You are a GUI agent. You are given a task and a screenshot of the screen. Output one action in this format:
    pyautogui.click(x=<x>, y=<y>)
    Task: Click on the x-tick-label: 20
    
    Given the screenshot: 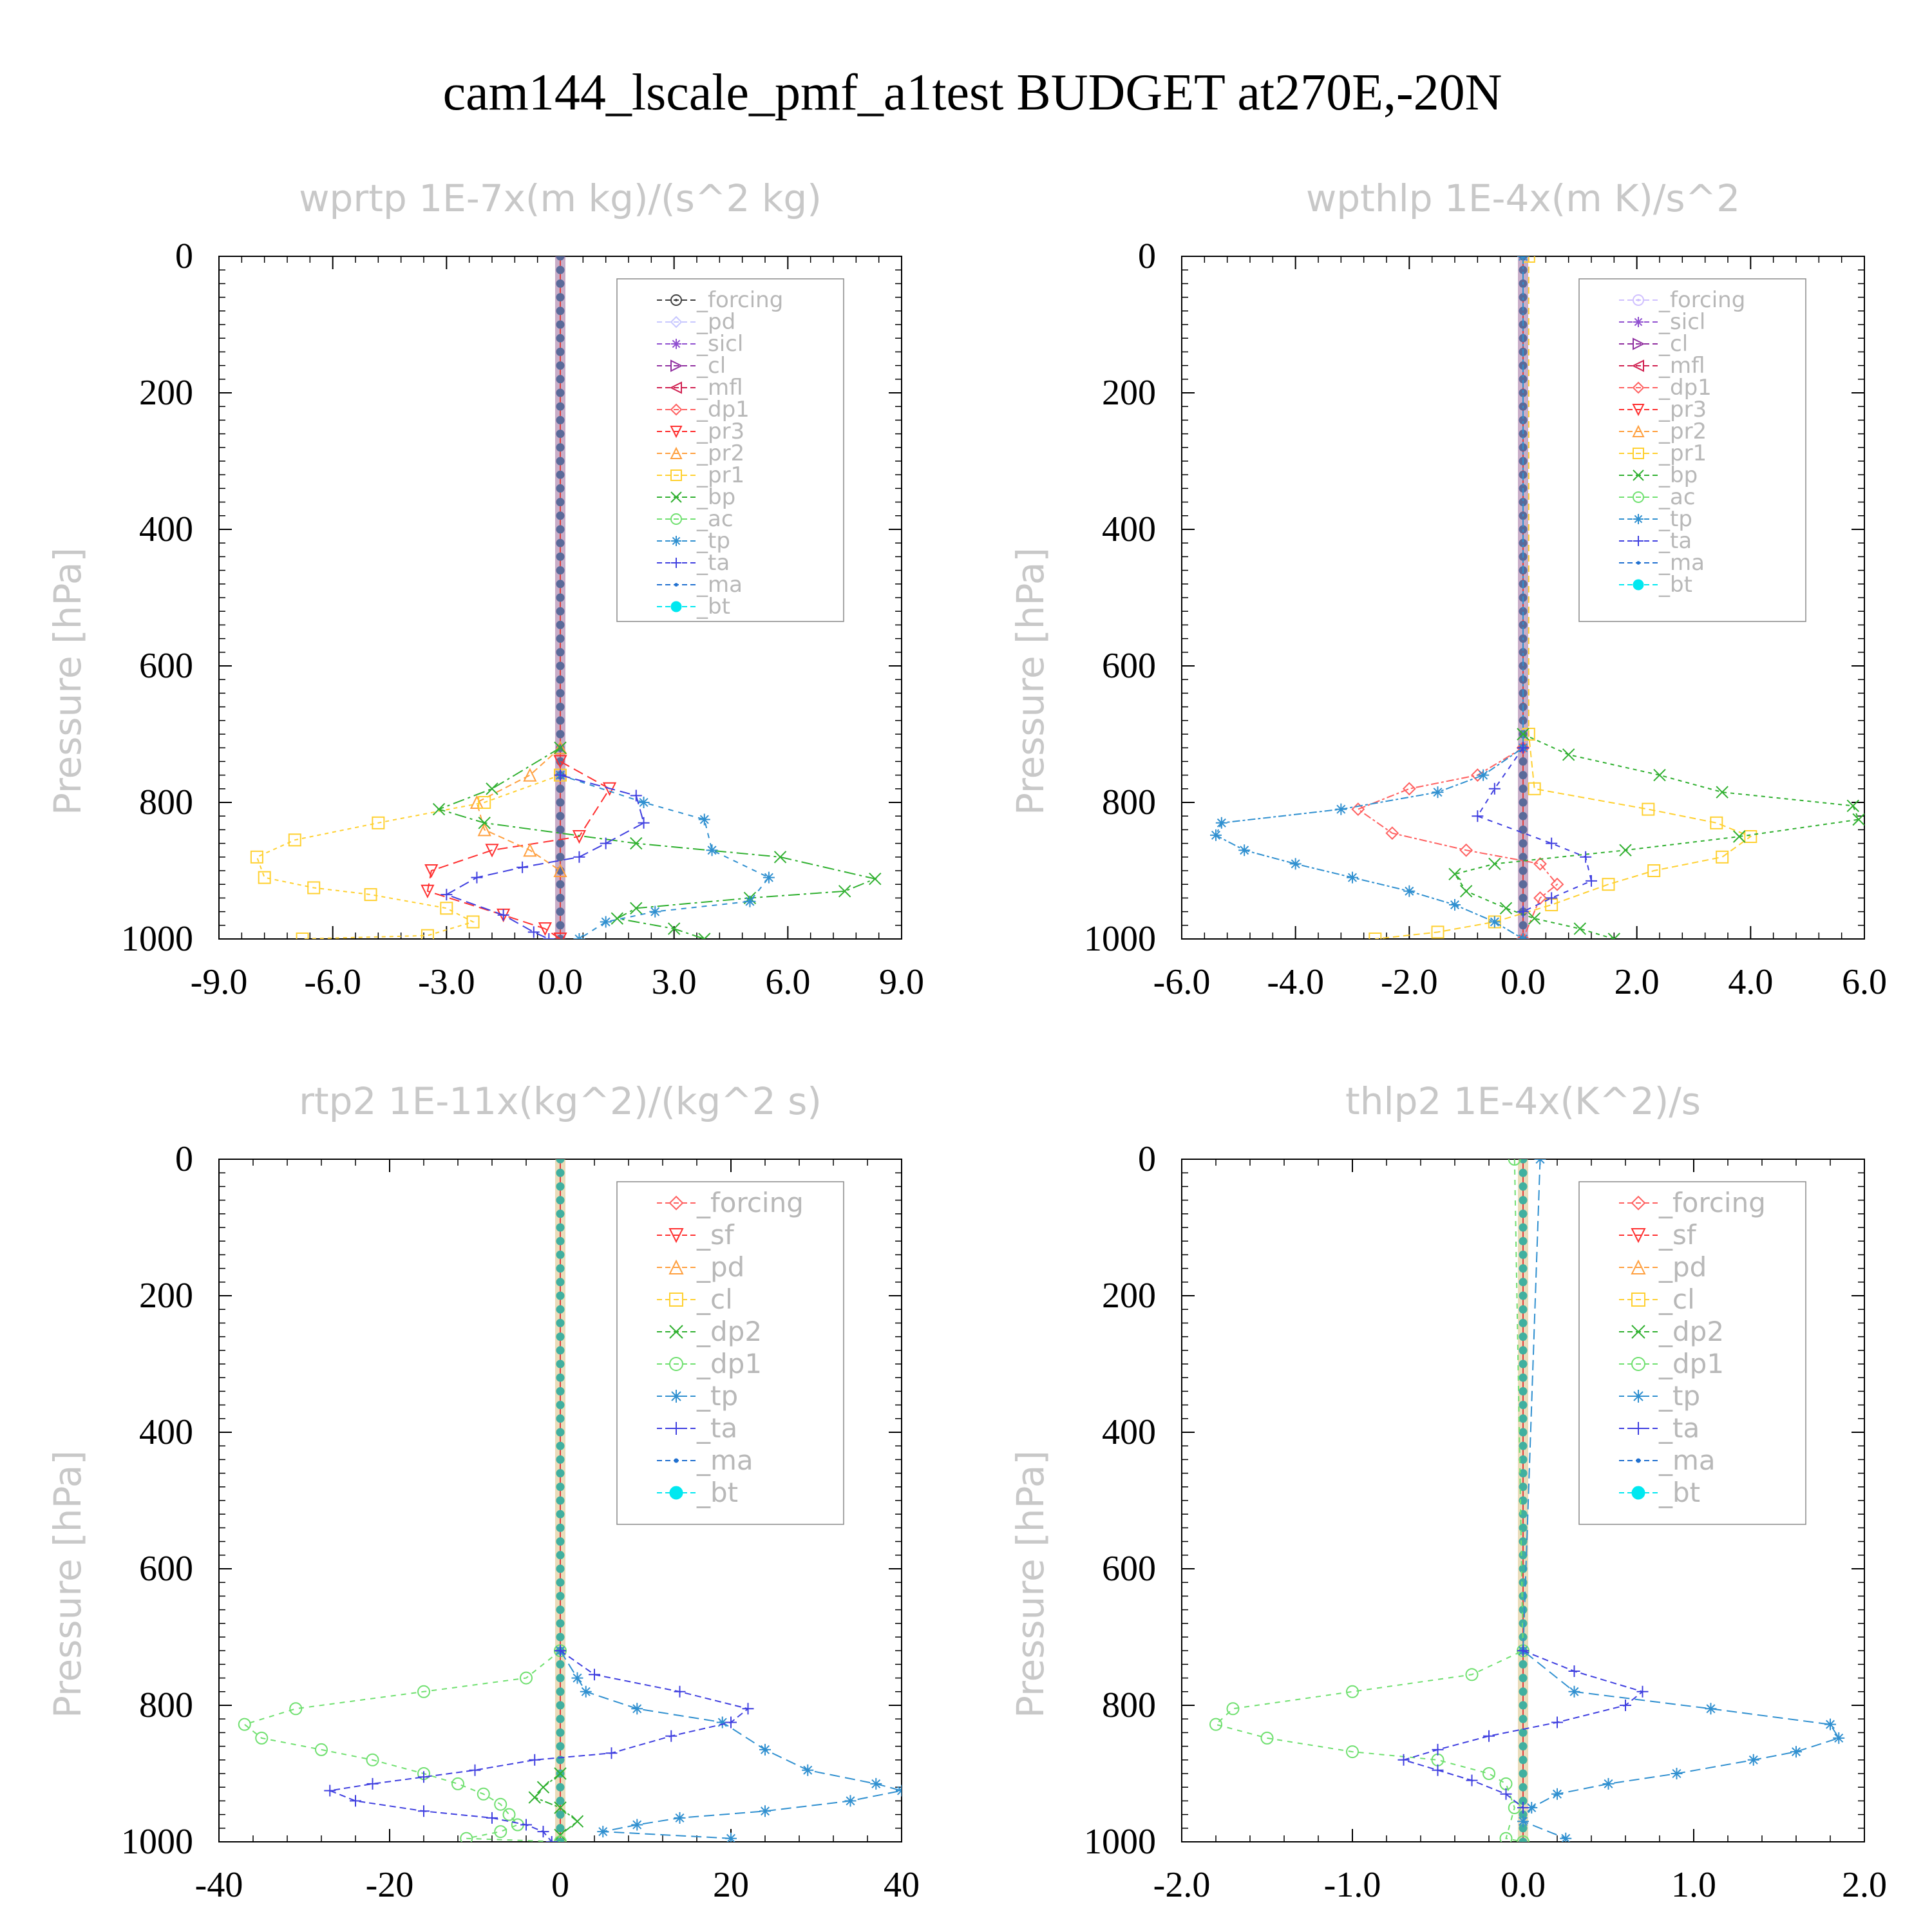 What is the action you would take?
    pyautogui.click(x=731, y=1885)
    